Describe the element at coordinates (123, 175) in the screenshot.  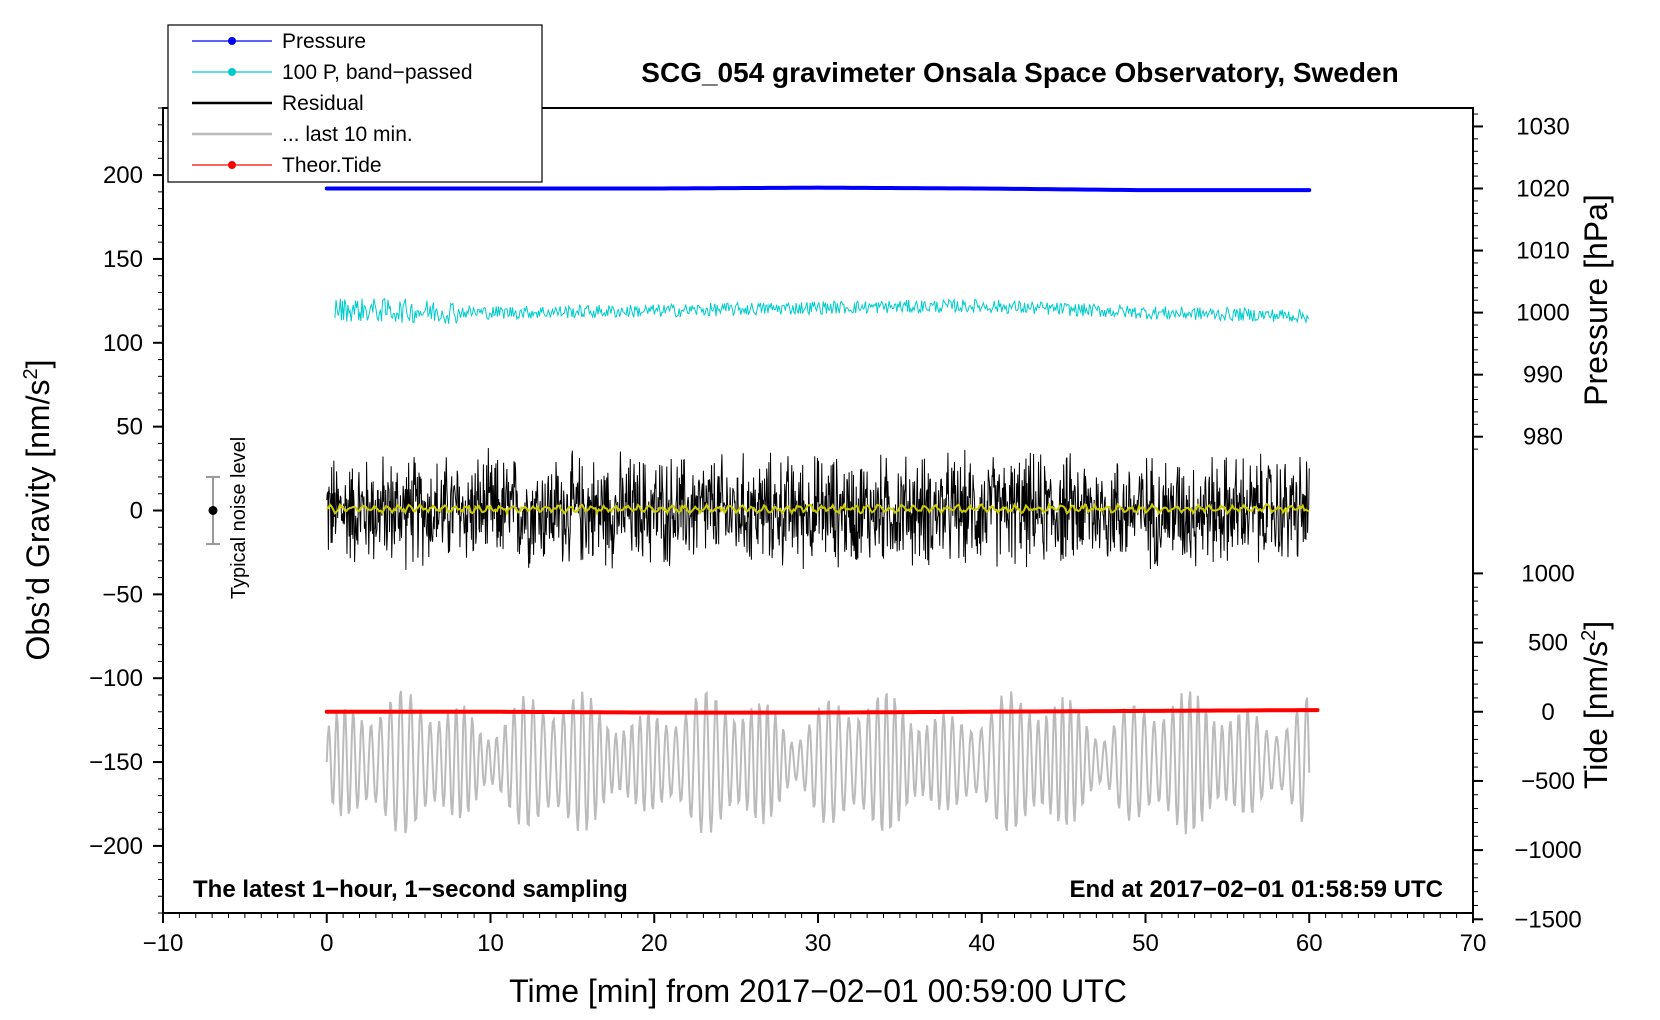
I see `y-tick-label: 200` at that location.